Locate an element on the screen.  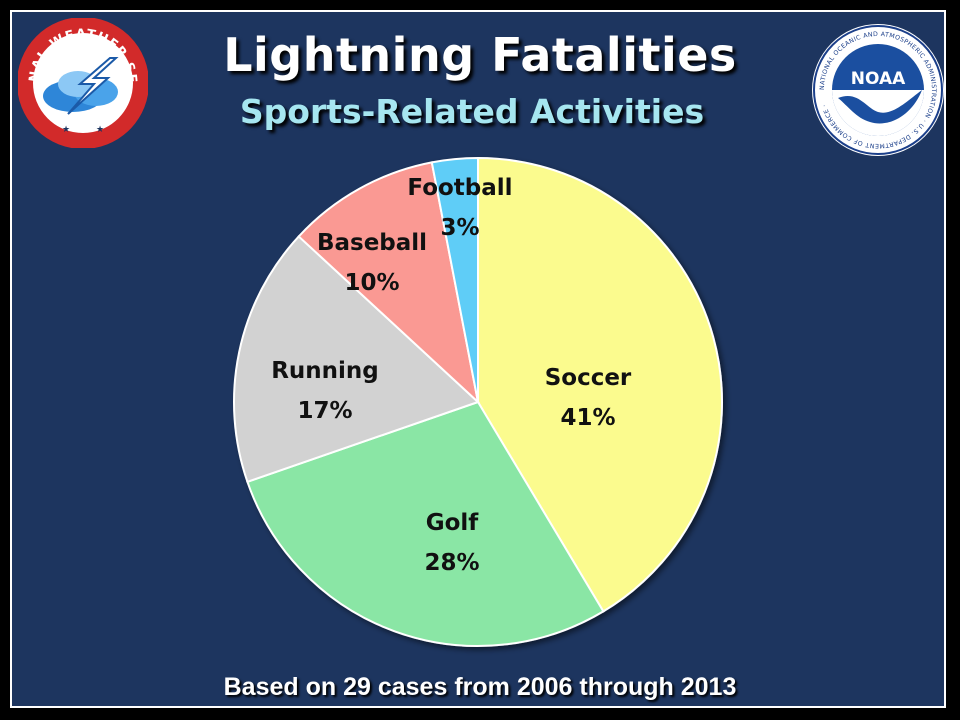
slice-value-soccer: 41% is located at coordinates (587, 418).